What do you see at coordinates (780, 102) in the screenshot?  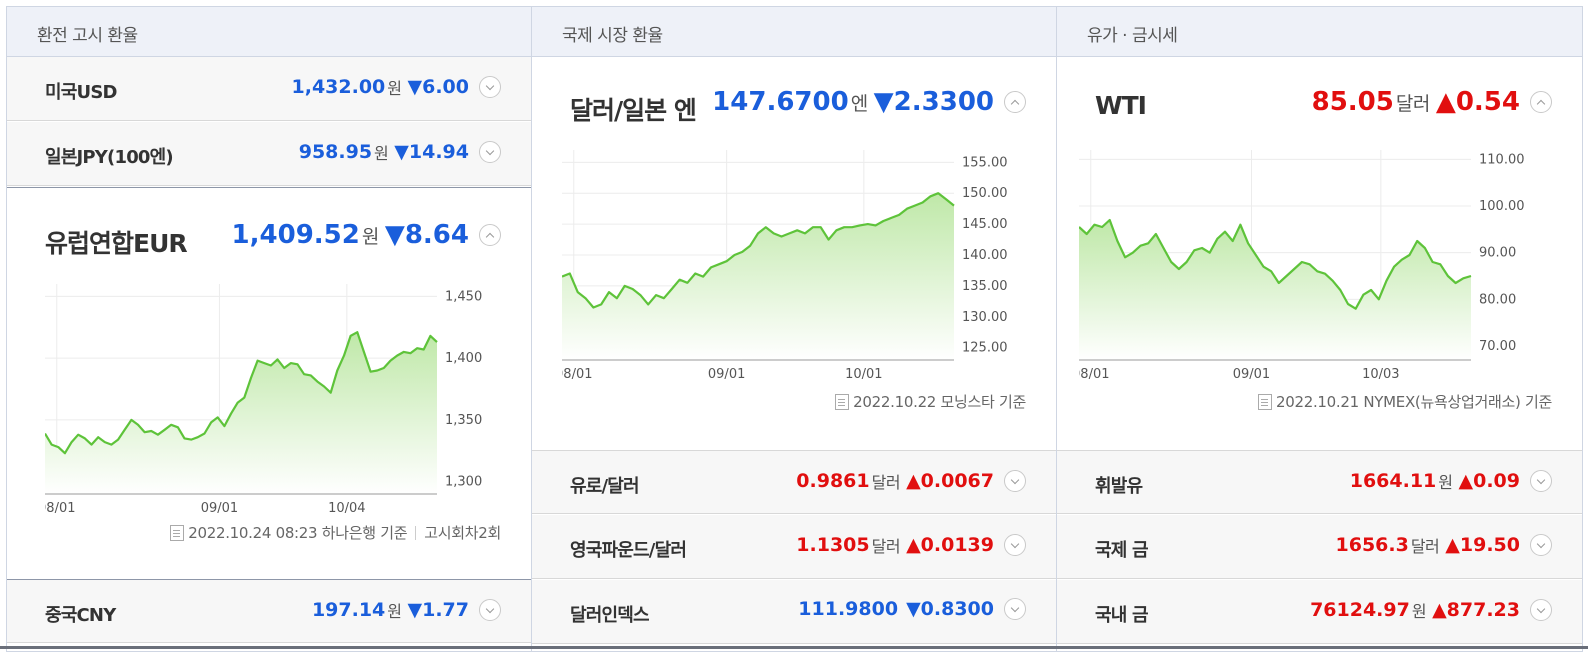 I see `featured-value: 147.6700` at bounding box center [780, 102].